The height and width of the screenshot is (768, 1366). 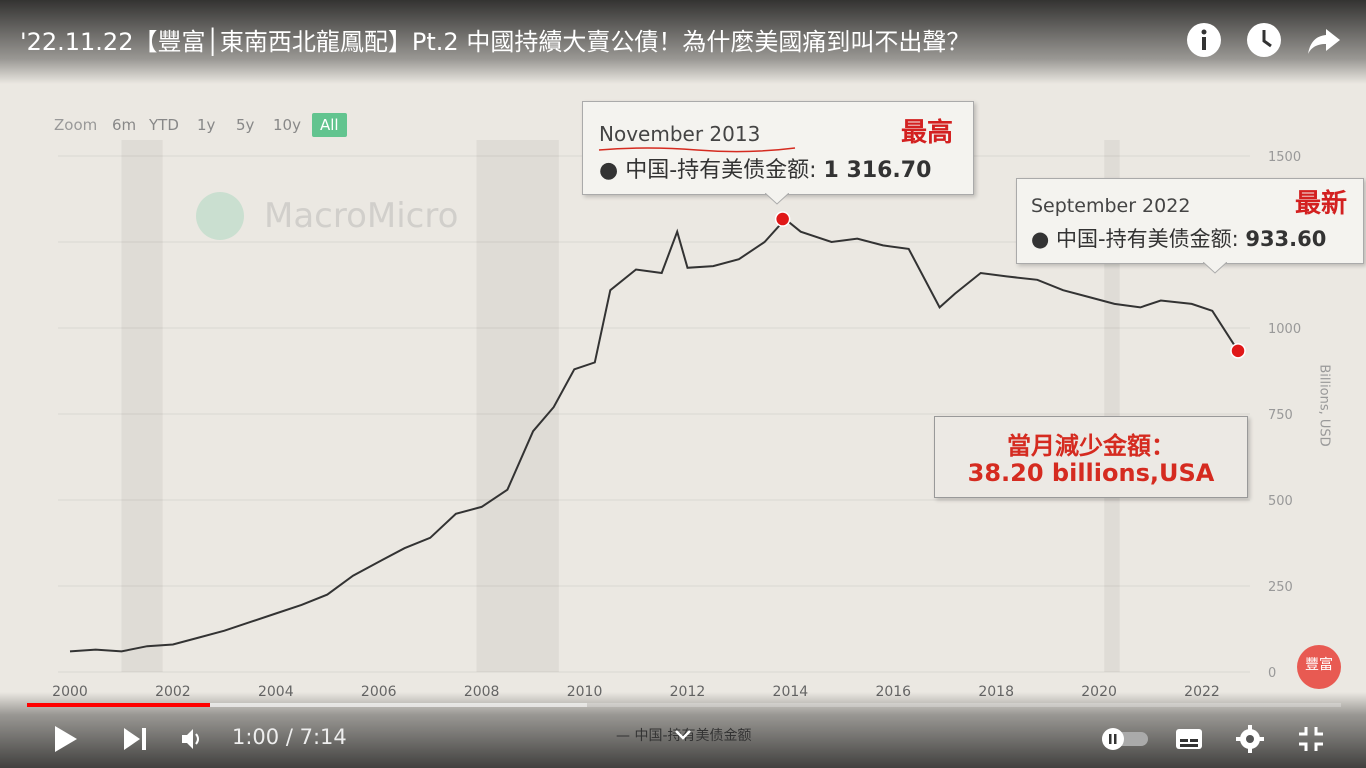 I want to click on tooltip-latest-tag: 最新, so click(x=1321, y=204).